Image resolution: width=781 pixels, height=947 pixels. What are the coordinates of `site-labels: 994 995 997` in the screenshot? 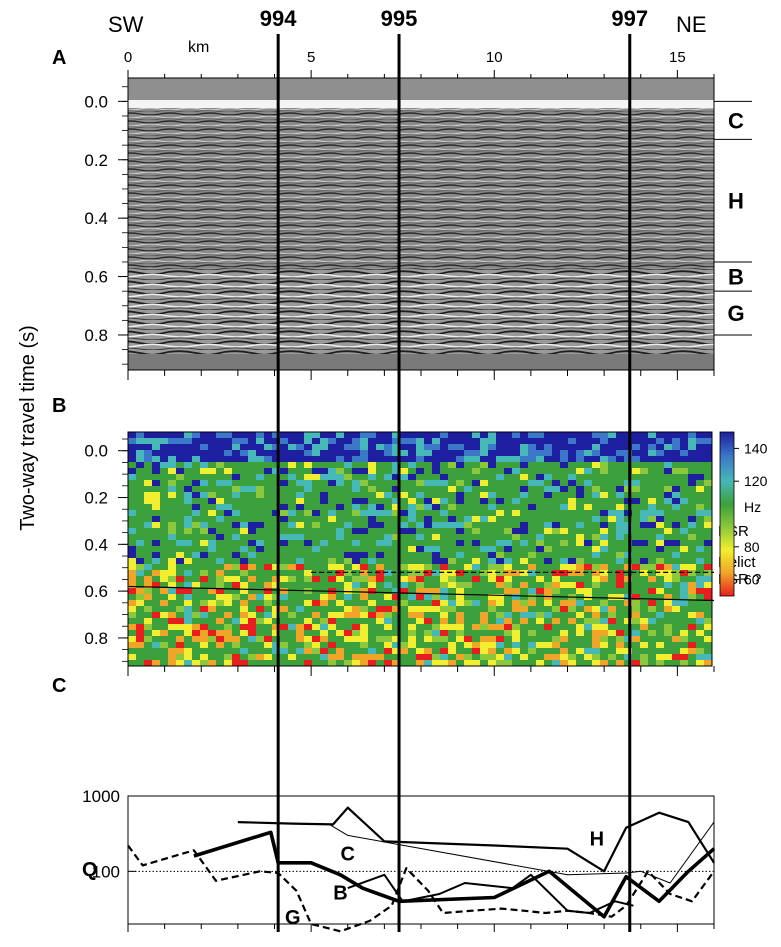 It's located at (454, 18).